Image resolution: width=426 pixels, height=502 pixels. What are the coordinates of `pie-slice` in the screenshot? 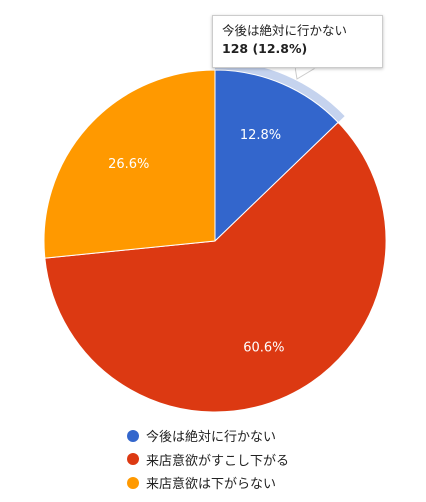 It's located at (276, 156).